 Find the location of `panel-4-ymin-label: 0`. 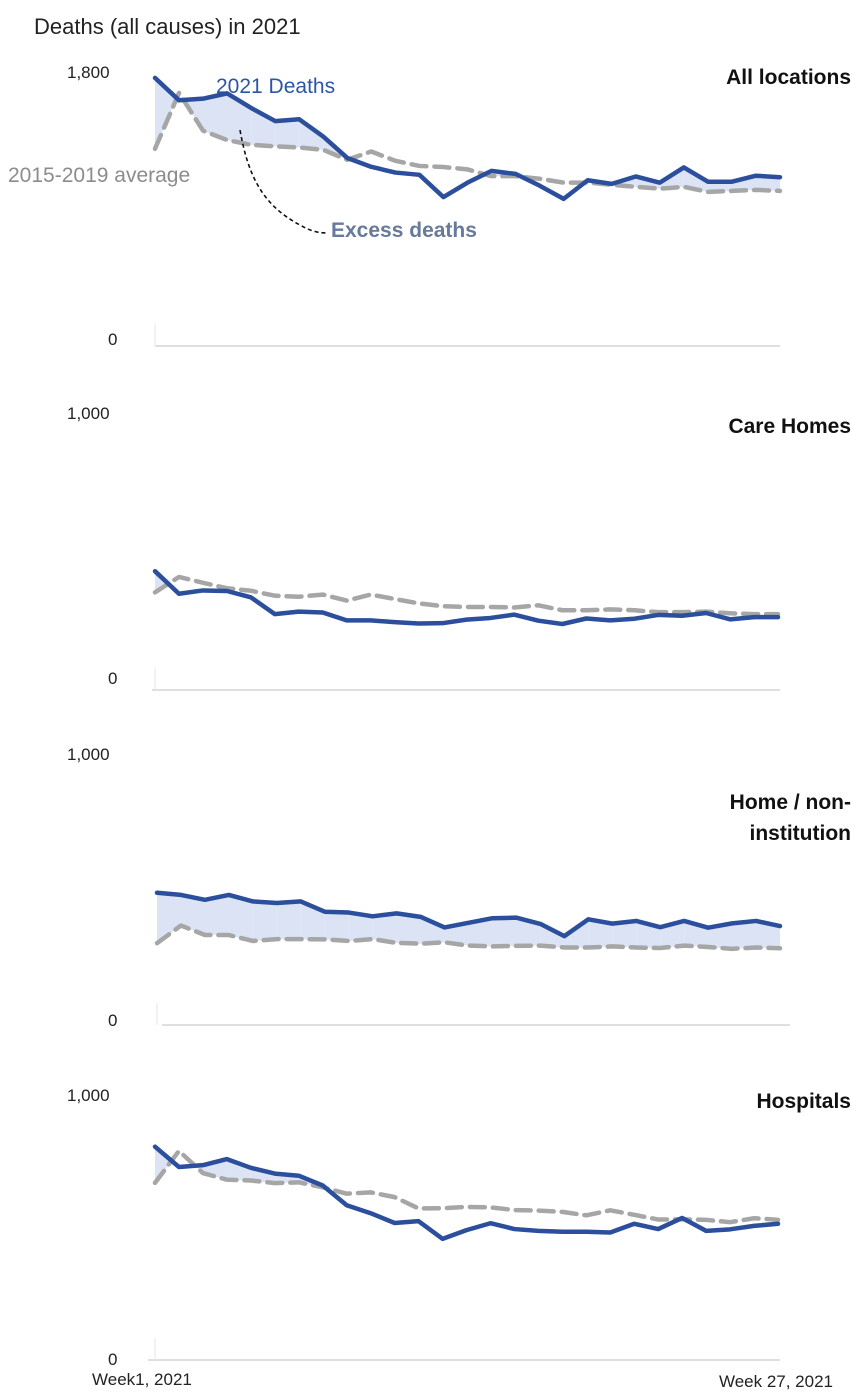

panel-4-ymin-label: 0 is located at coordinates (113, 1359).